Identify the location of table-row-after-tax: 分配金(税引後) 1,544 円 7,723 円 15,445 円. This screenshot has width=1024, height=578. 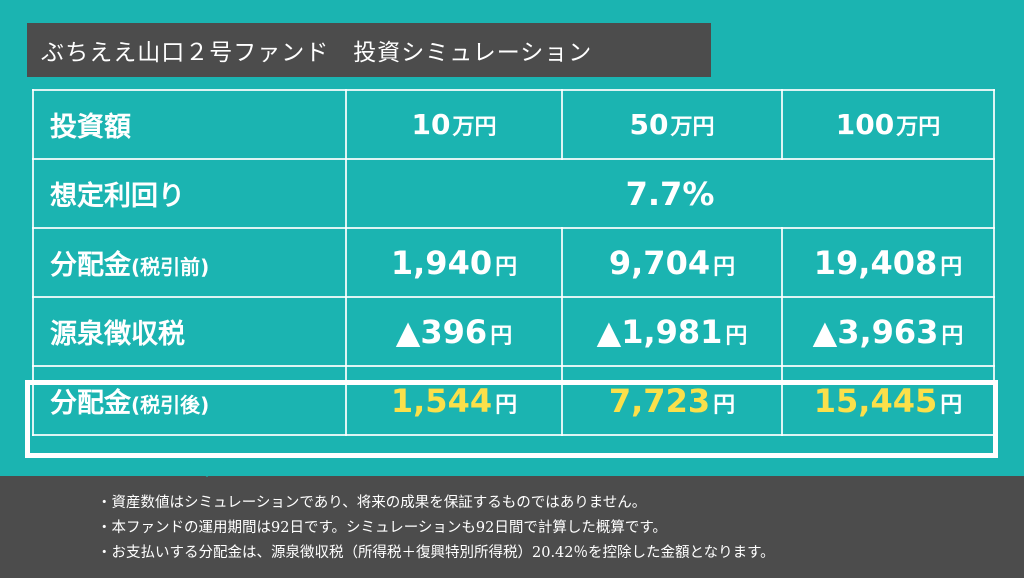
(513, 400).